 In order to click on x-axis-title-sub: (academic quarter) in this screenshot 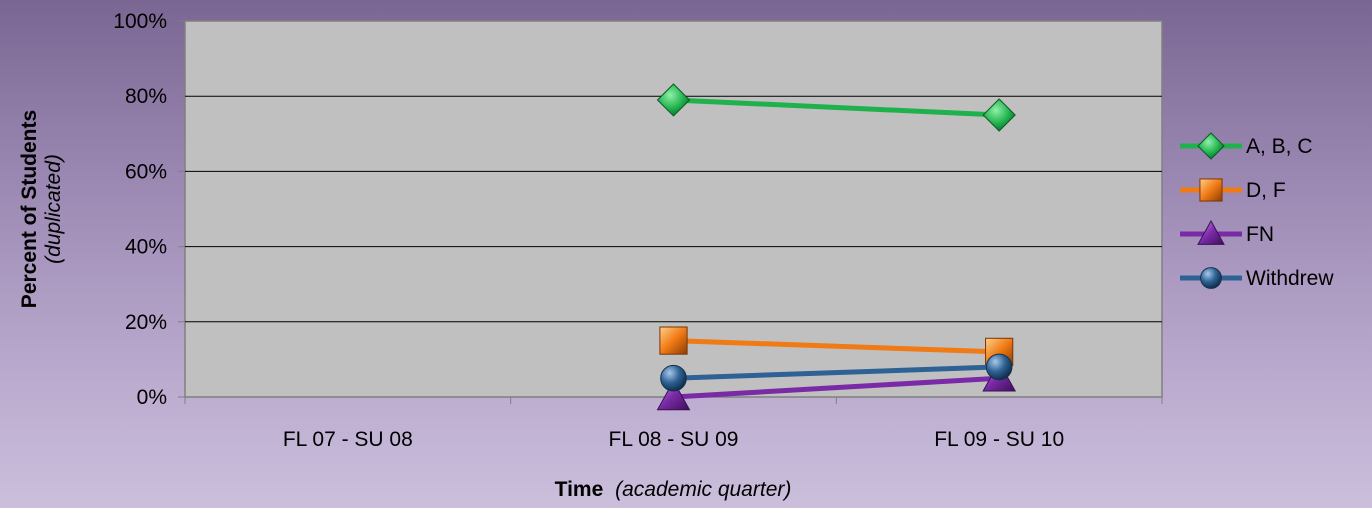, I will do `click(703, 489)`.